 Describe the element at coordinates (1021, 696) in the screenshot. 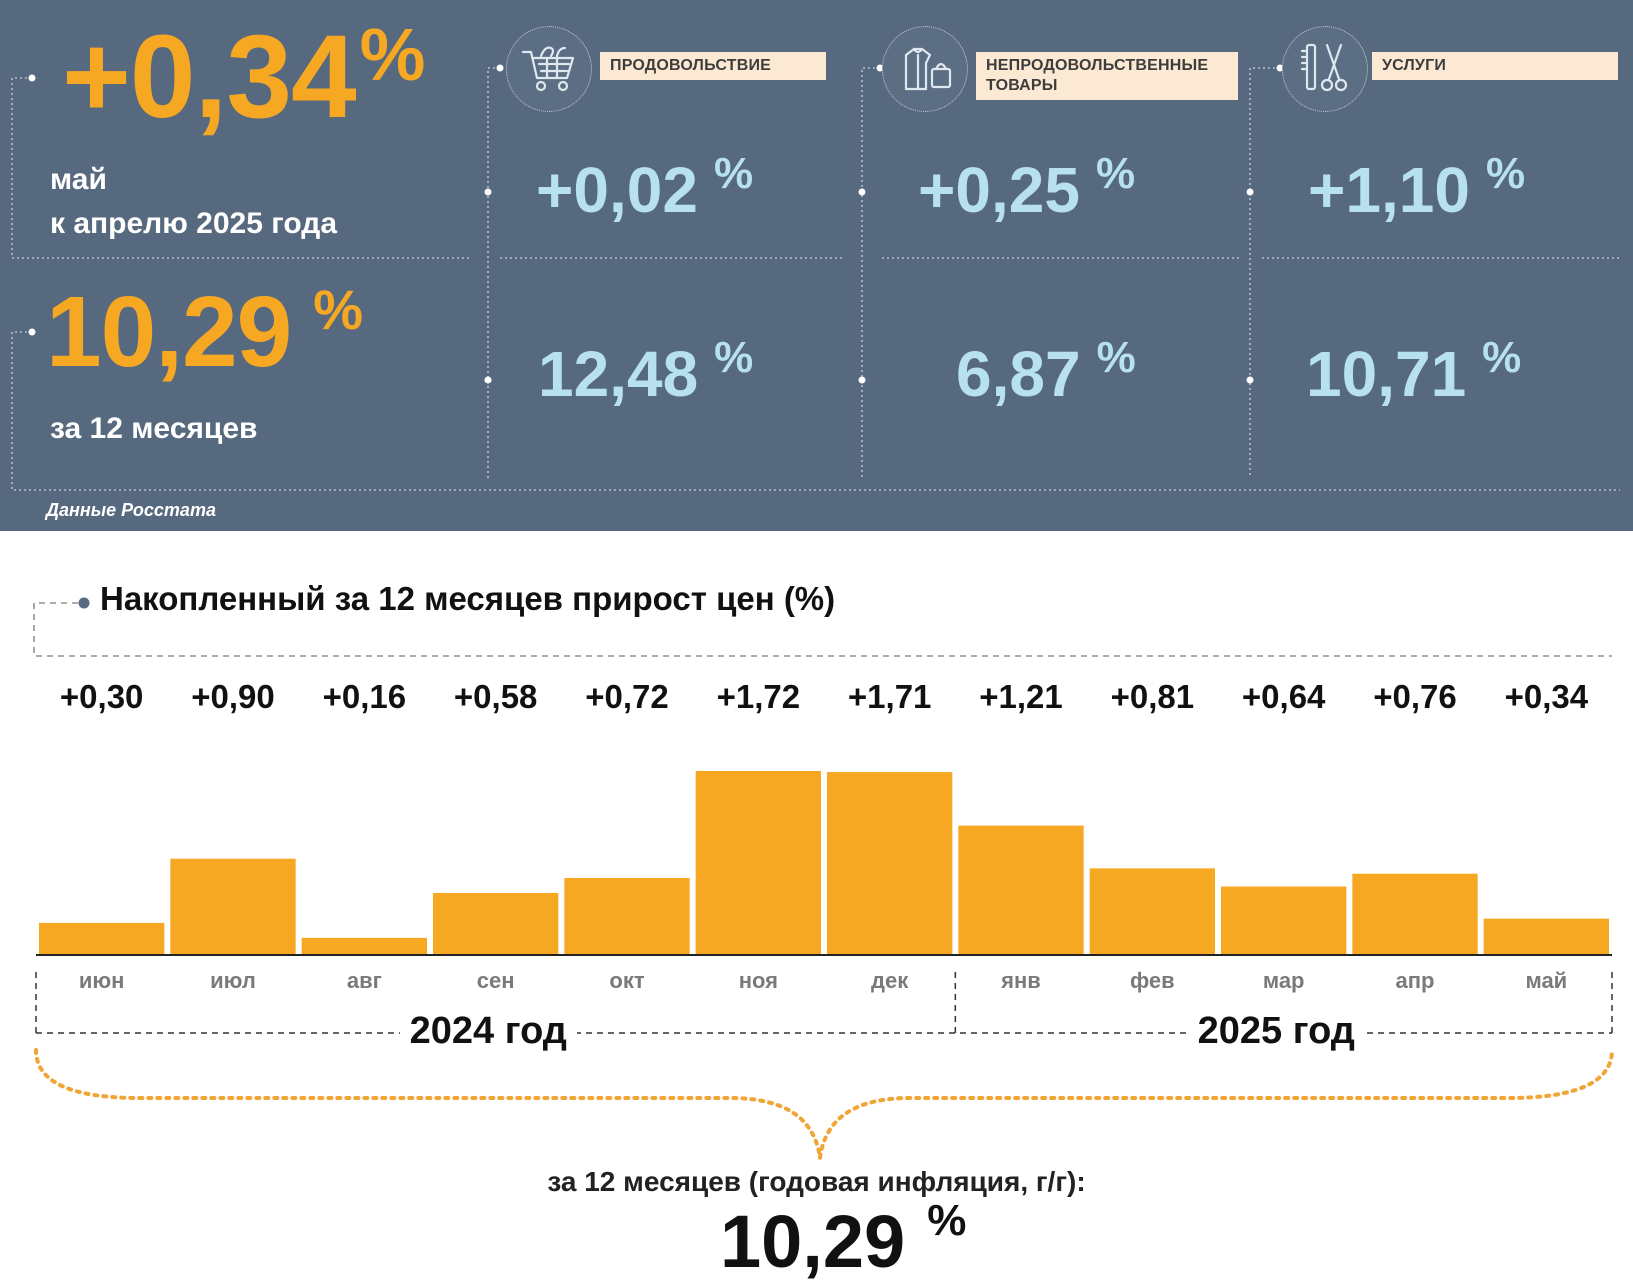

I see `value-label-янв: +1,21` at that location.